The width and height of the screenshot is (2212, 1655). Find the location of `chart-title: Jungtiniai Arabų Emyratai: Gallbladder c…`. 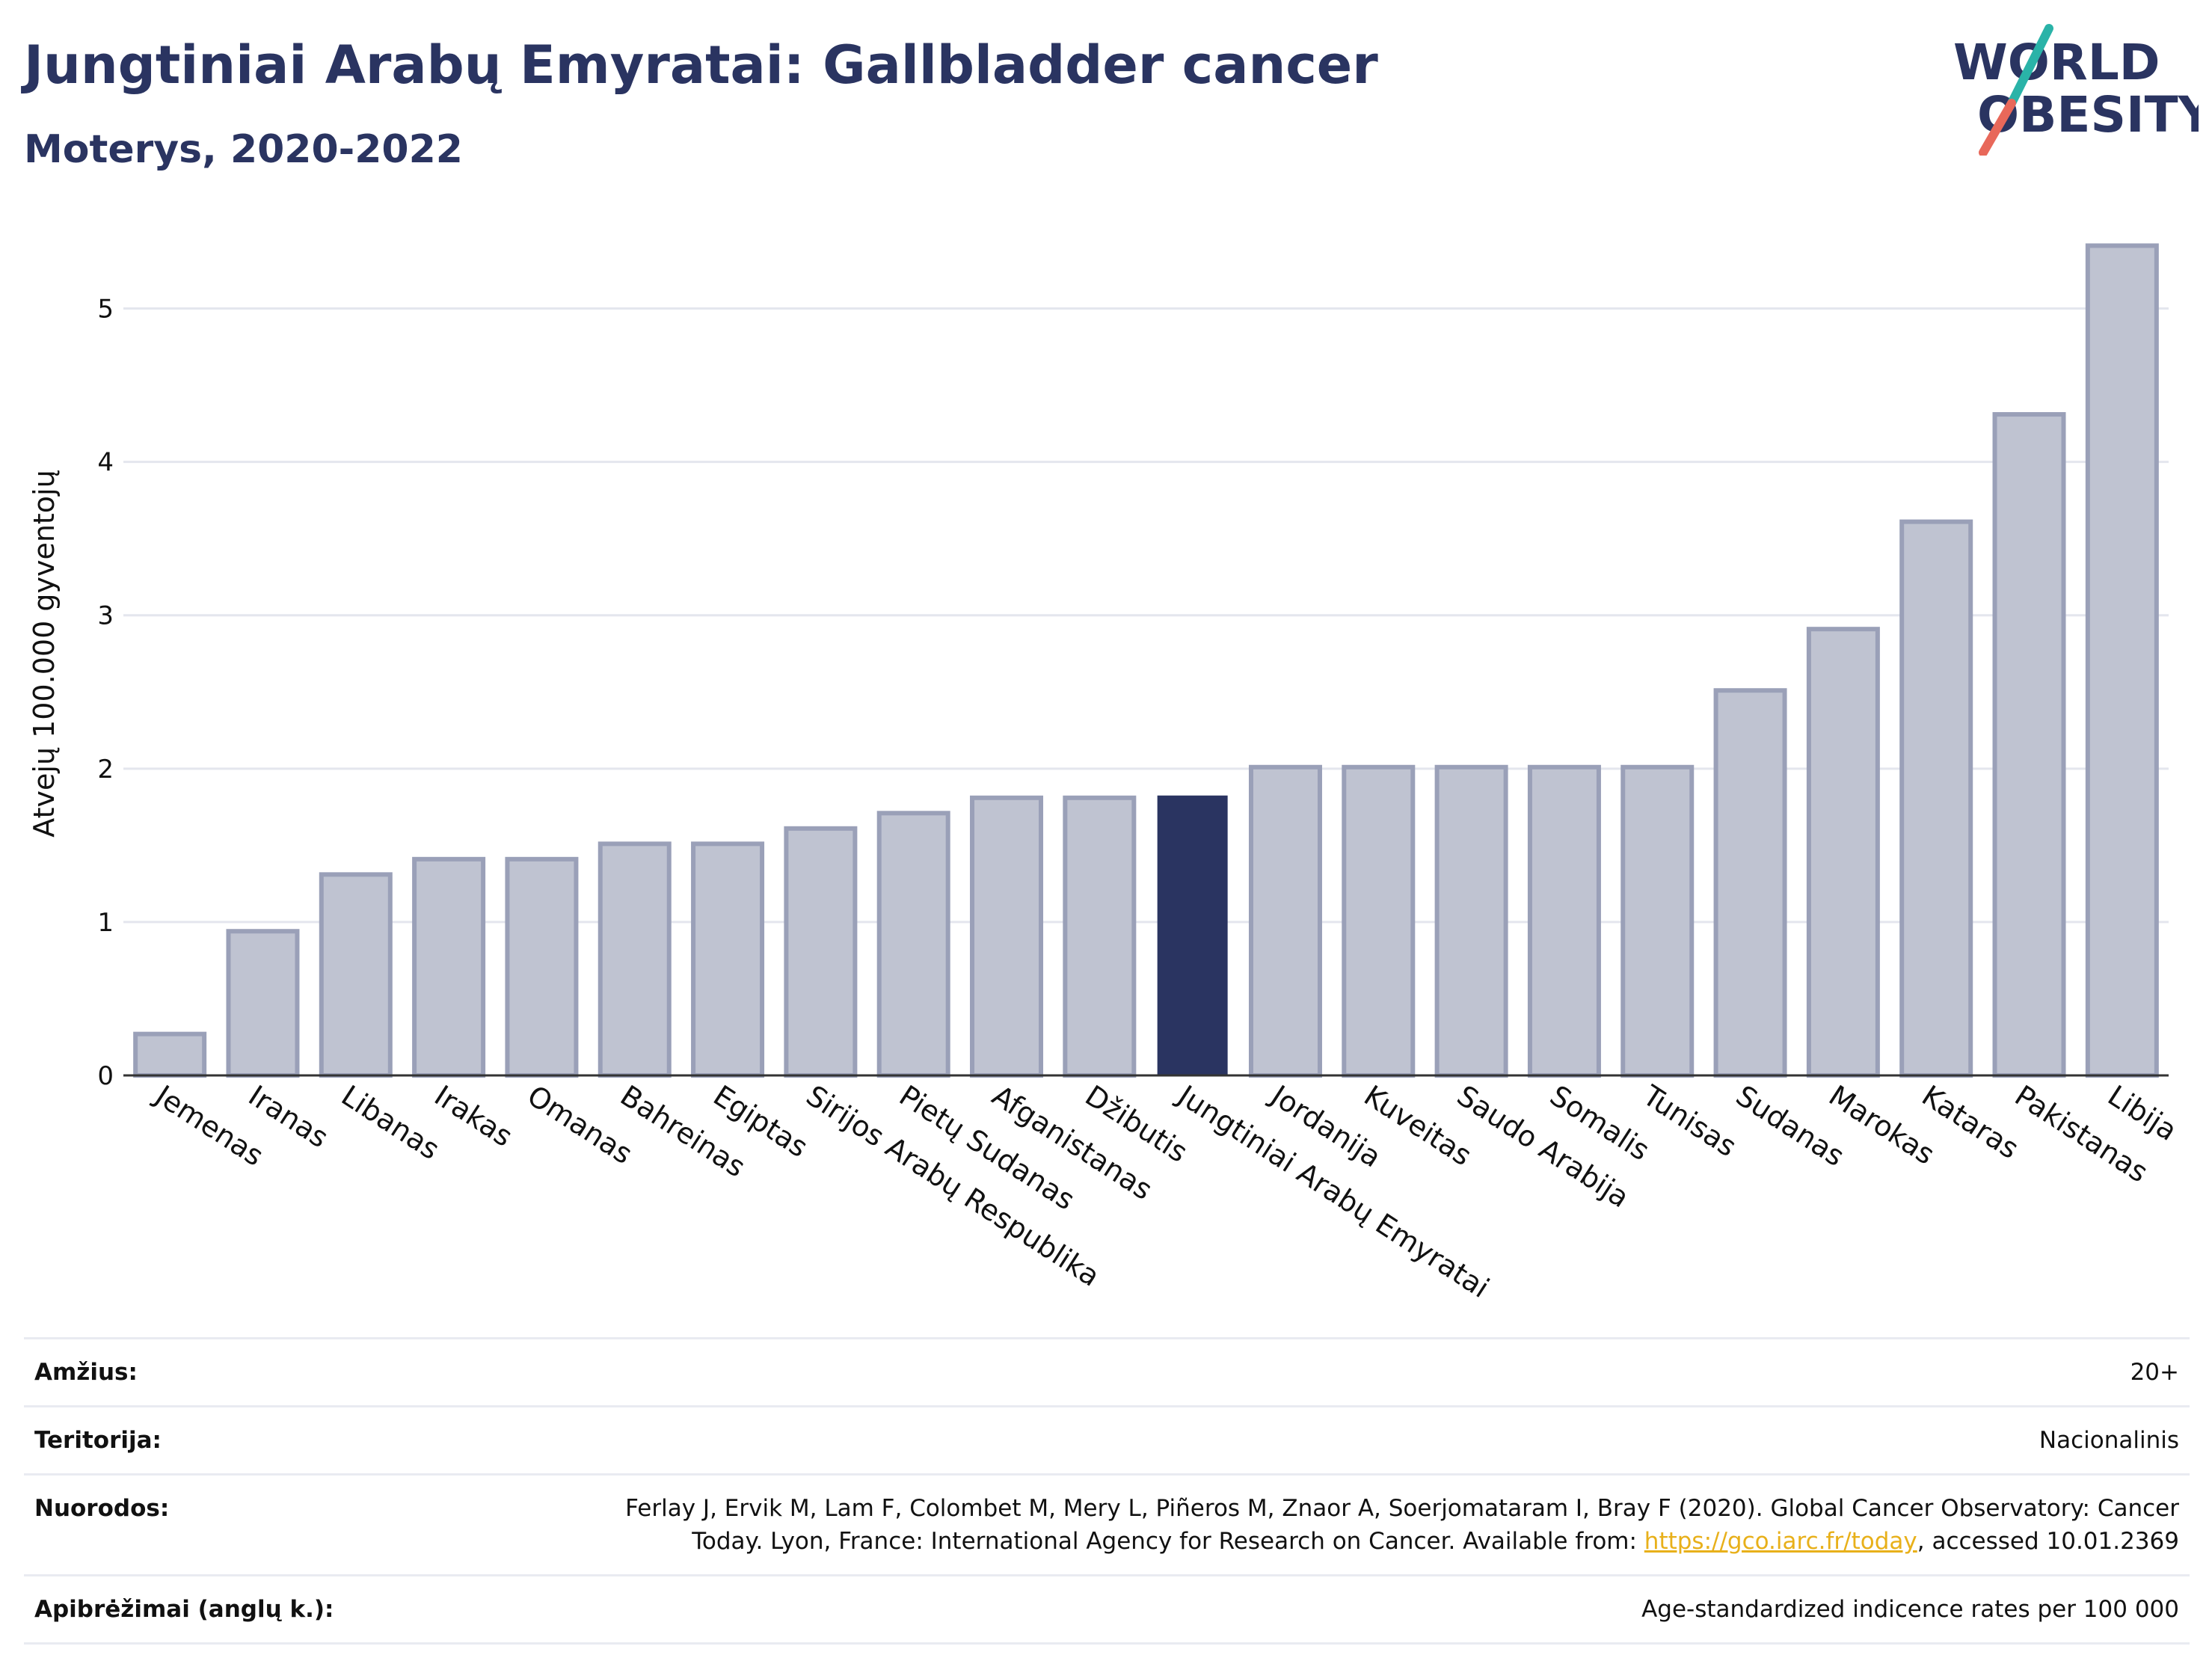

chart-title: Jungtiniai Arabų Emyratai: Gallbladder c… is located at coordinates (701, 65).